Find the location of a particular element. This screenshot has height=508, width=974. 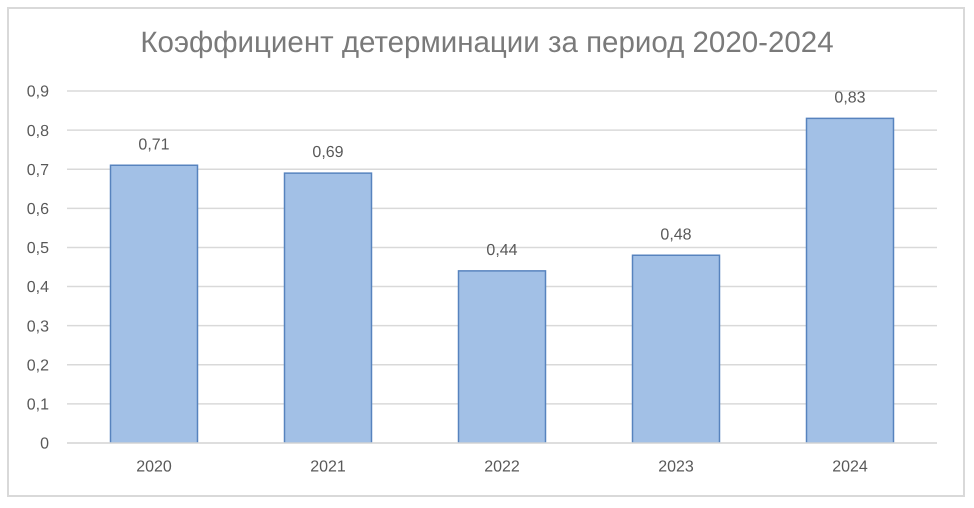

data-label: 0,69 is located at coordinates (328, 153).